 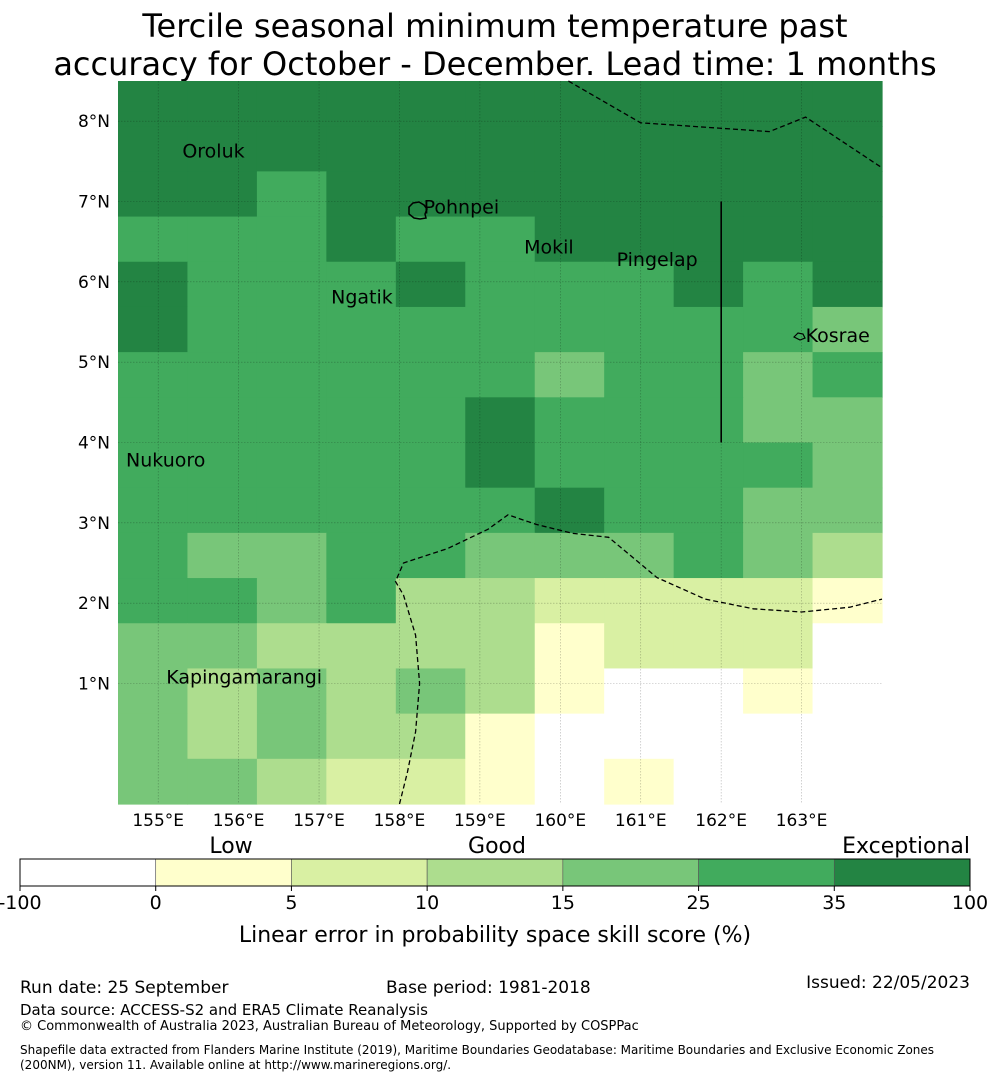 What do you see at coordinates (94, 685) in the screenshot?
I see `latitude-tick-label: 1°N` at bounding box center [94, 685].